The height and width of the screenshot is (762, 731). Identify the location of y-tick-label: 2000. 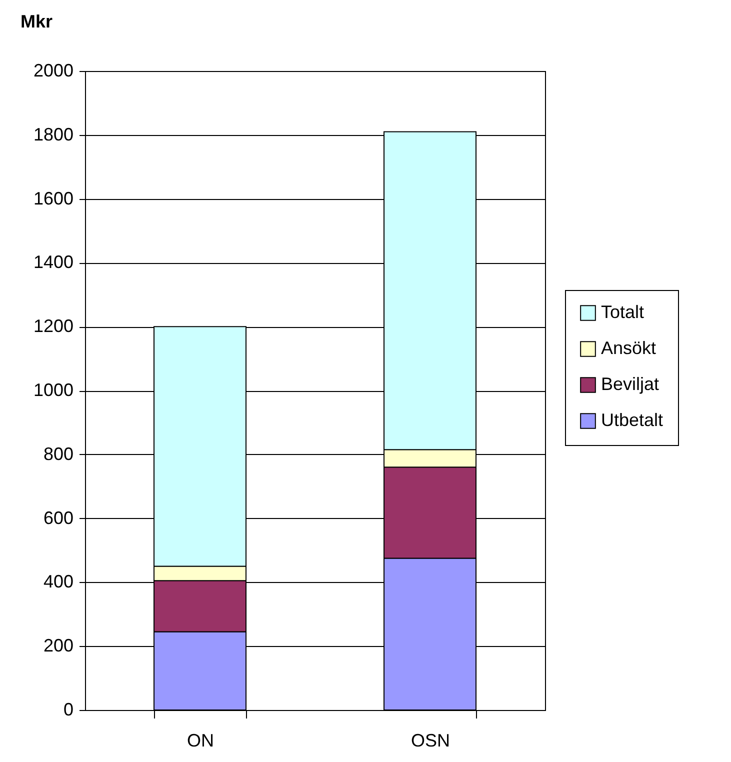
(53, 70).